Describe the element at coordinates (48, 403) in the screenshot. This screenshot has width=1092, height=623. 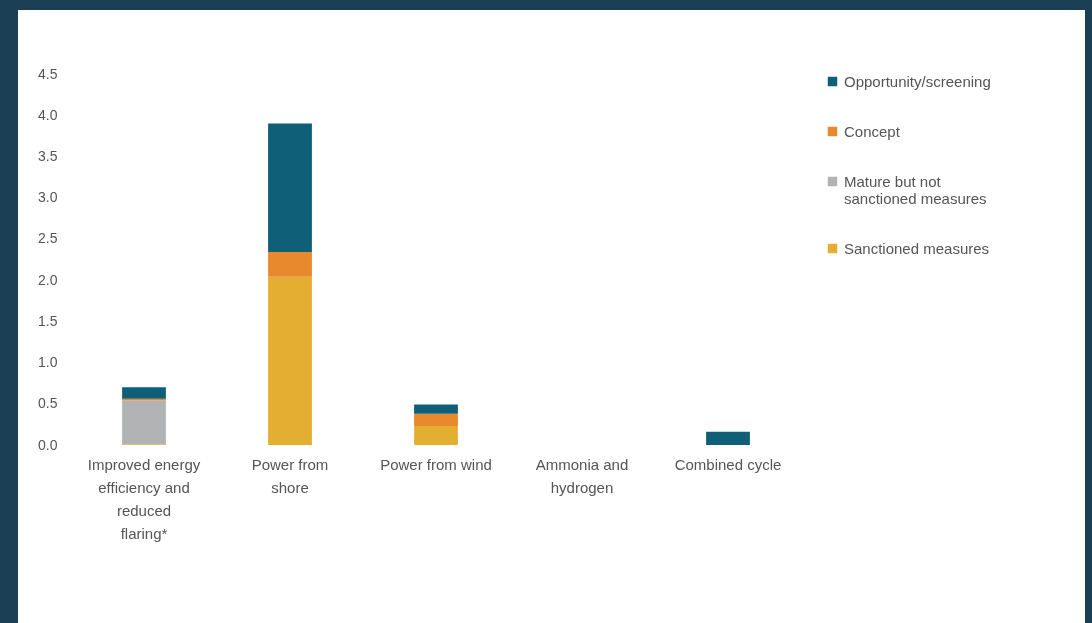
I see `y-tick-label: 0.5` at that location.